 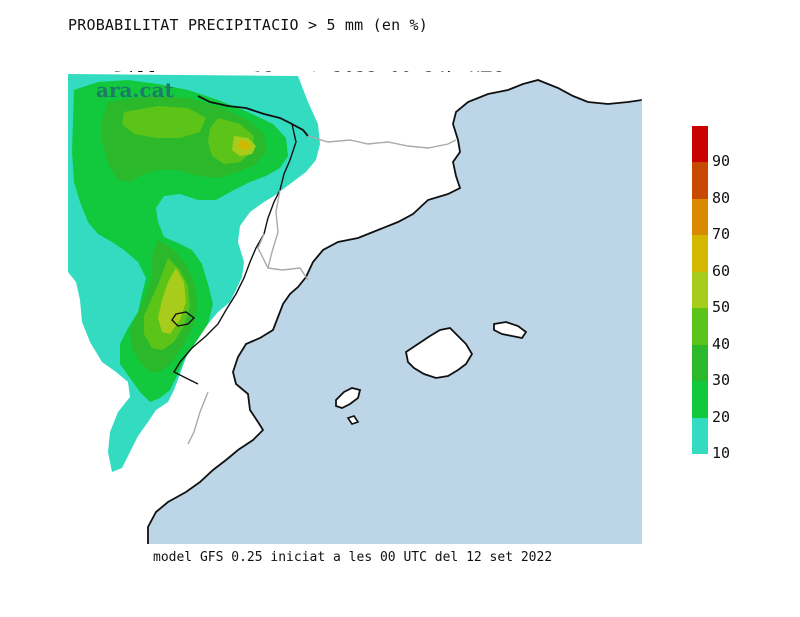 I want to click on precip-50-area, so click(x=207, y=235).